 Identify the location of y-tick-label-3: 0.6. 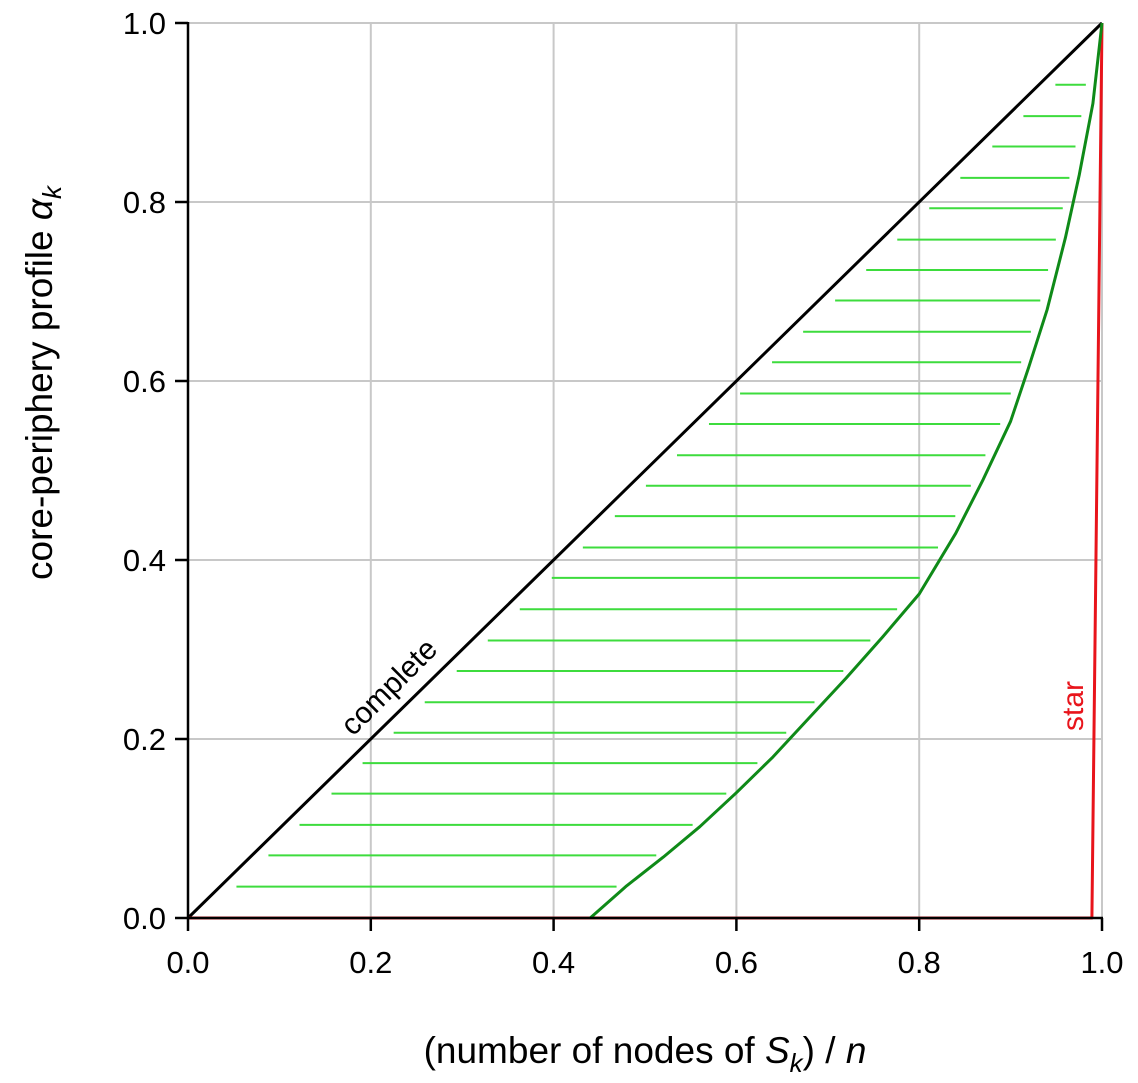
(144, 381).